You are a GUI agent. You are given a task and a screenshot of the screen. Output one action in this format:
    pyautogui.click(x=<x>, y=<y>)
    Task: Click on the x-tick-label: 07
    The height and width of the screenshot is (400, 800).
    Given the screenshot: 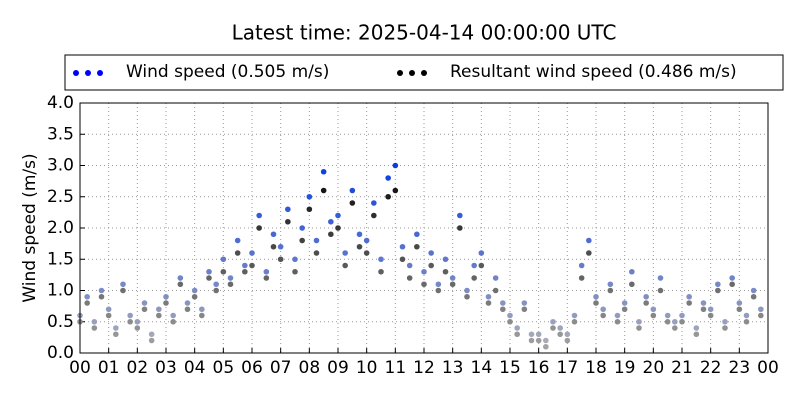 What is the action you would take?
    pyautogui.click(x=281, y=368)
    